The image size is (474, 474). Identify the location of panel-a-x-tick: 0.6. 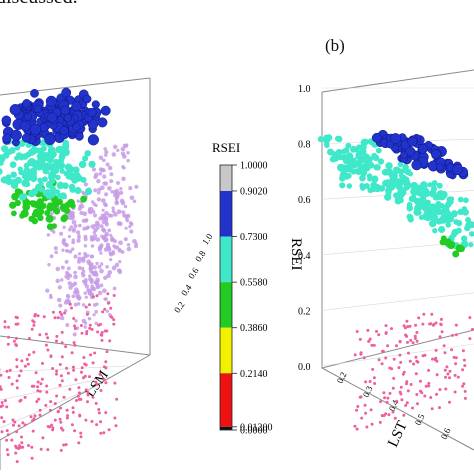
(193, 272).